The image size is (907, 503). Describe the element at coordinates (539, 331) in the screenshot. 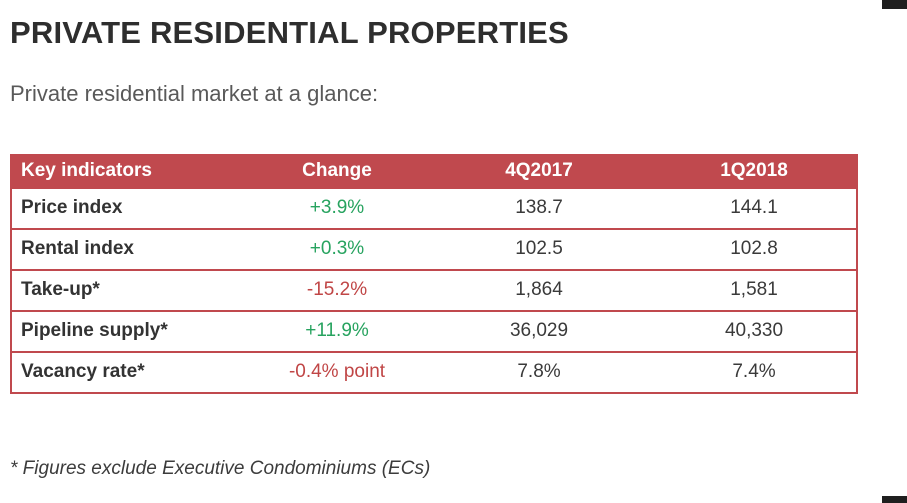

I see `value-4q2017: 36,029` at that location.